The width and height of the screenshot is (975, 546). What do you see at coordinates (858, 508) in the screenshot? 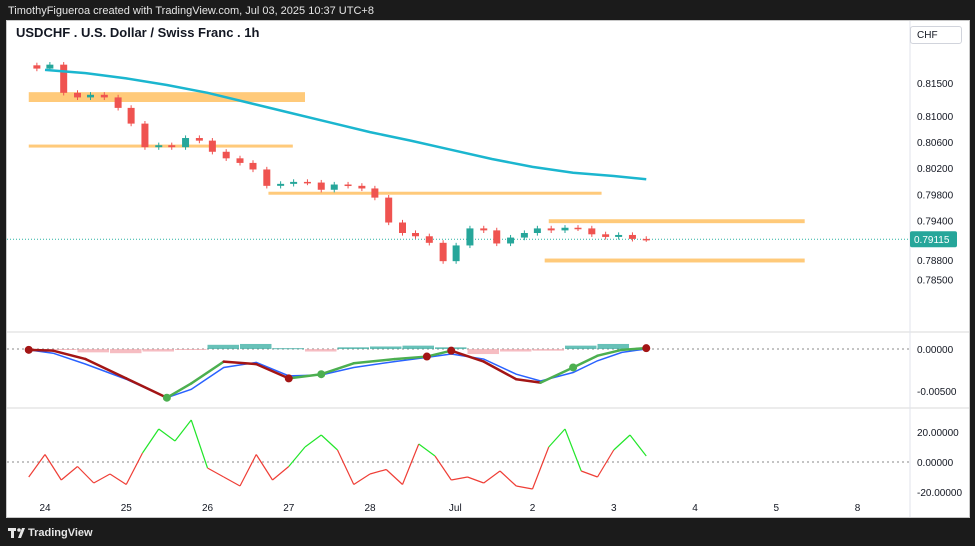
I see `time-tick-label: 8` at bounding box center [858, 508].